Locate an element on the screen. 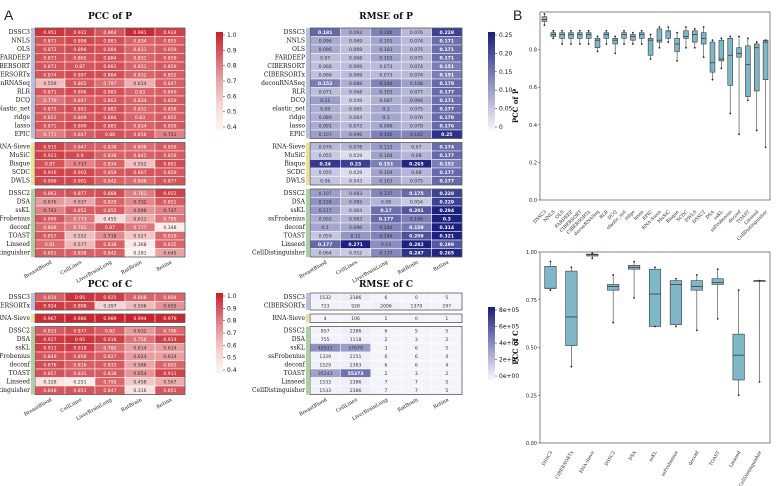 The width and height of the screenshot is (778, 486). cell-value: 6 is located at coordinates (416, 365).